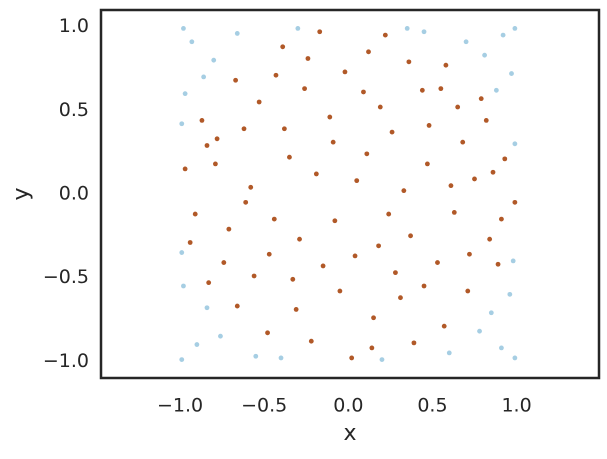 This screenshot has height=459, width=607. I want to click on x-tick-label: −1.0, so click(180, 406).